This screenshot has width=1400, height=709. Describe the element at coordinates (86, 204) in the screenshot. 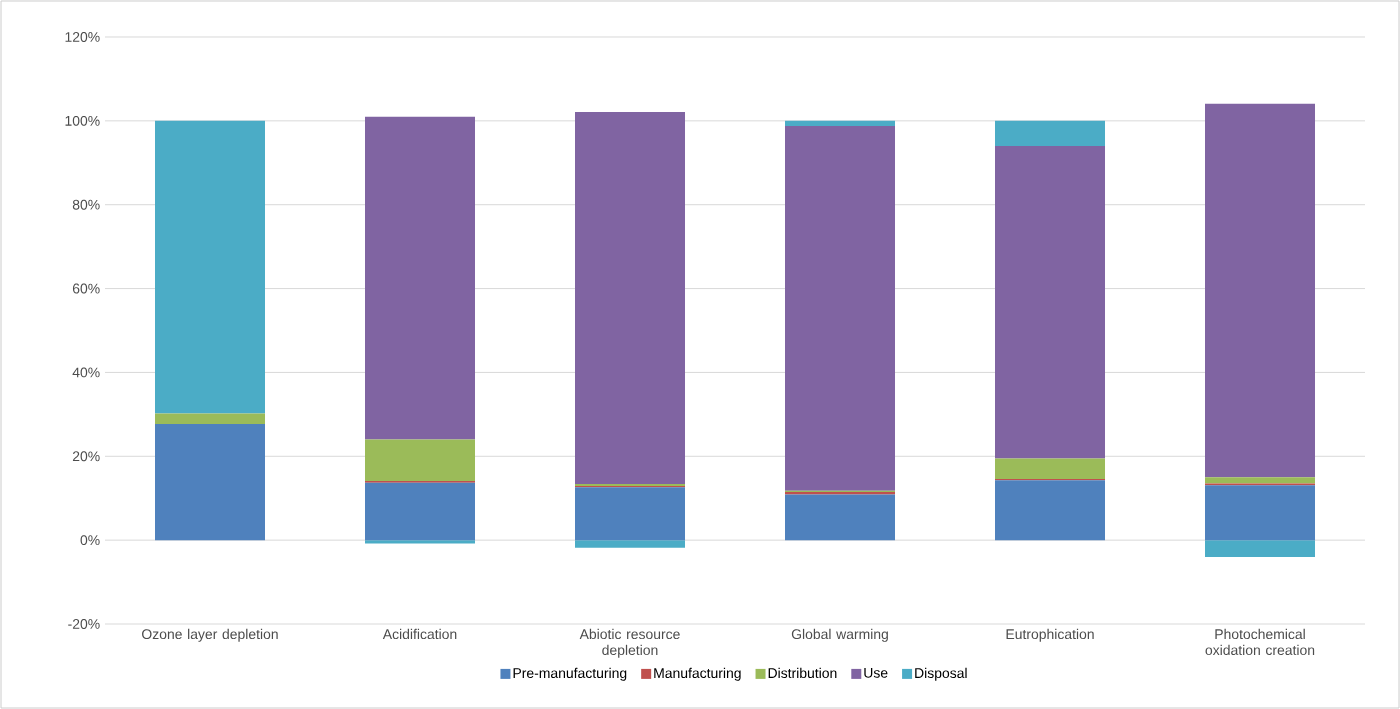

I see `y-tick-label: 80%` at that location.